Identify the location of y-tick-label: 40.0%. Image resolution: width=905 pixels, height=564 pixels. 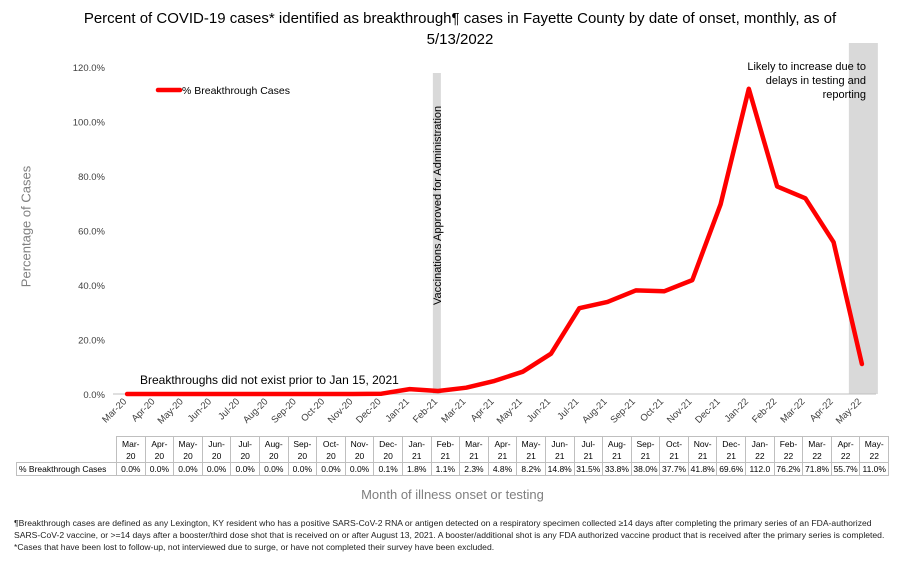
(91, 286).